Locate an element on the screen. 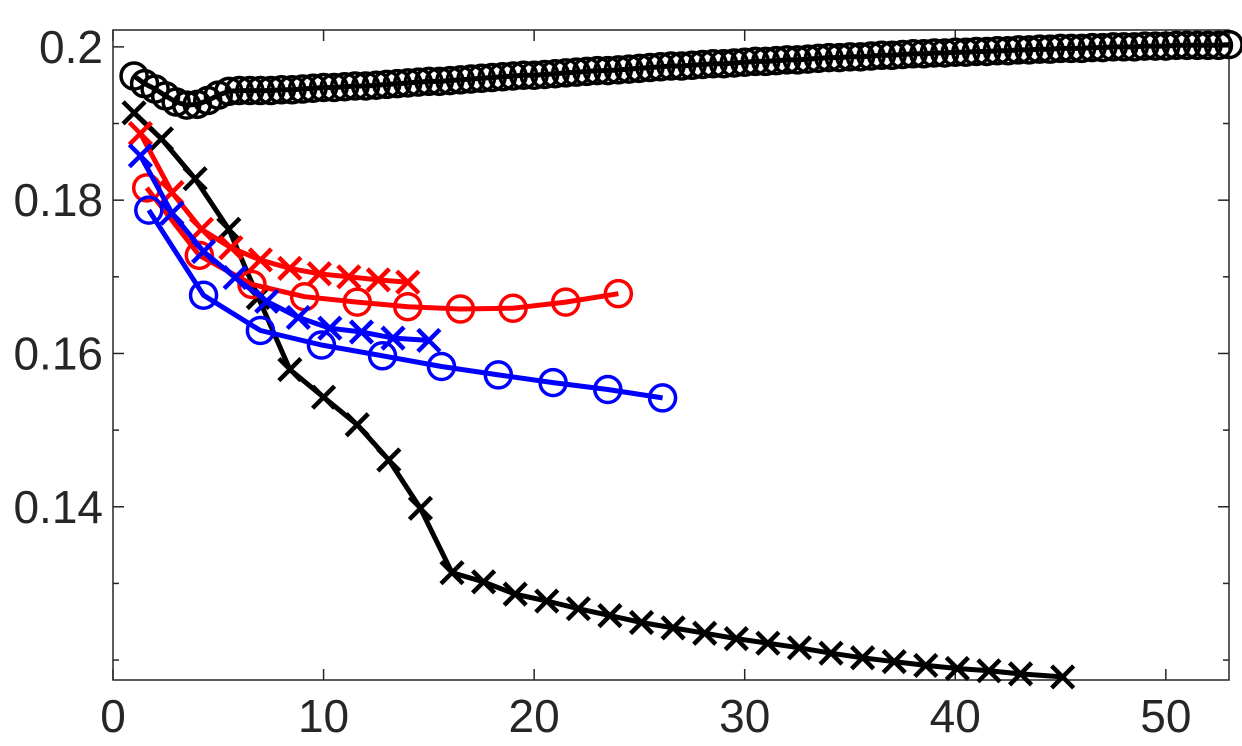  y-tick-label: 0.2 is located at coordinates (71, 47).